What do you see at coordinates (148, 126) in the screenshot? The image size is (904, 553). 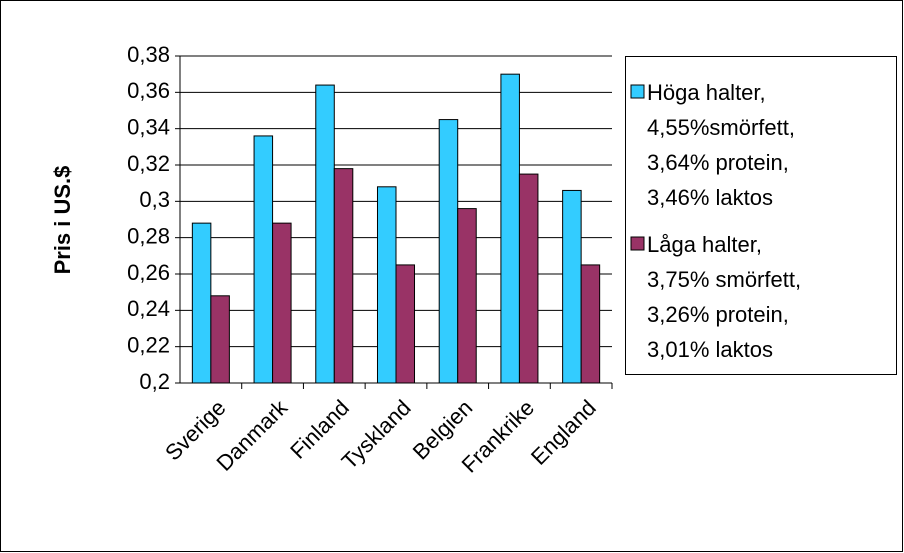 I see `y-tick-label: 0,34` at bounding box center [148, 126].